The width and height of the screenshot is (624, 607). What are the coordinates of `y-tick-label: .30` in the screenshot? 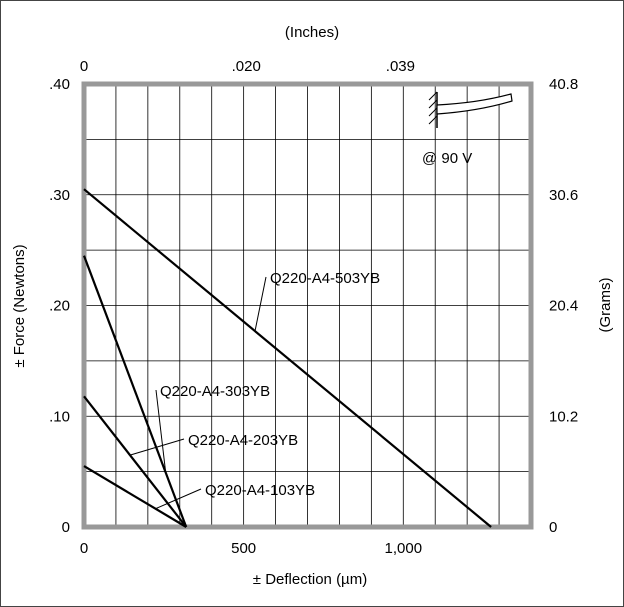 It's located at (59, 195).